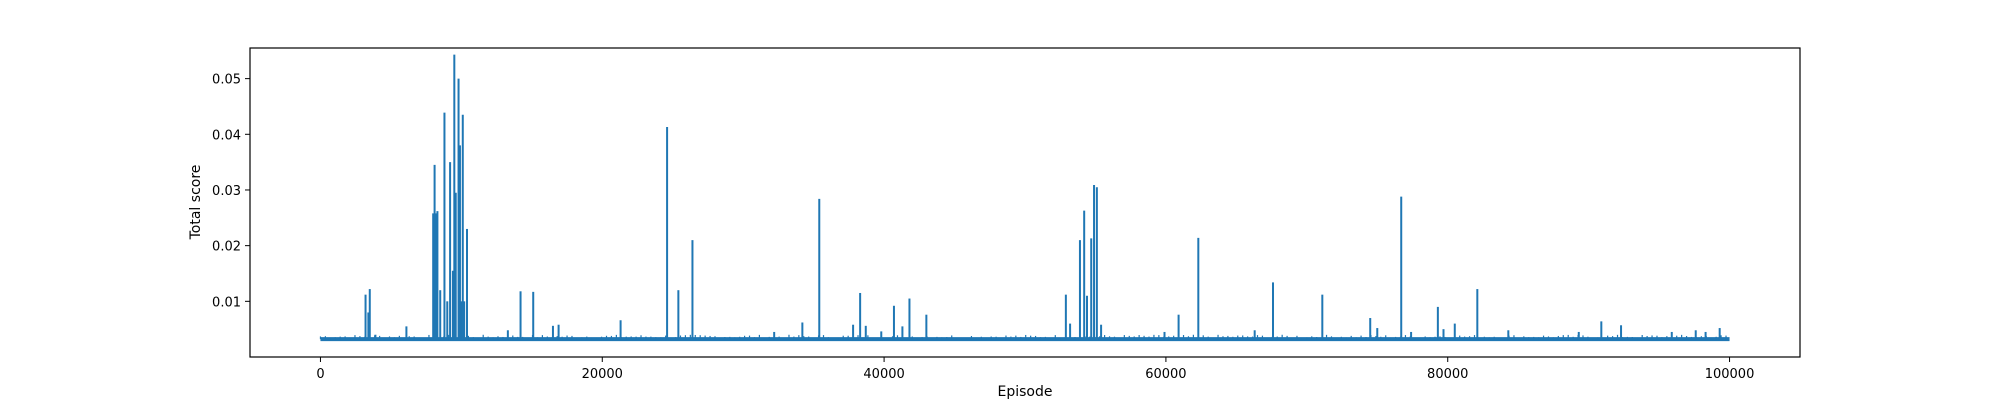 The image size is (2000, 400). I want to click on y-axis-label: Total score, so click(196, 203).